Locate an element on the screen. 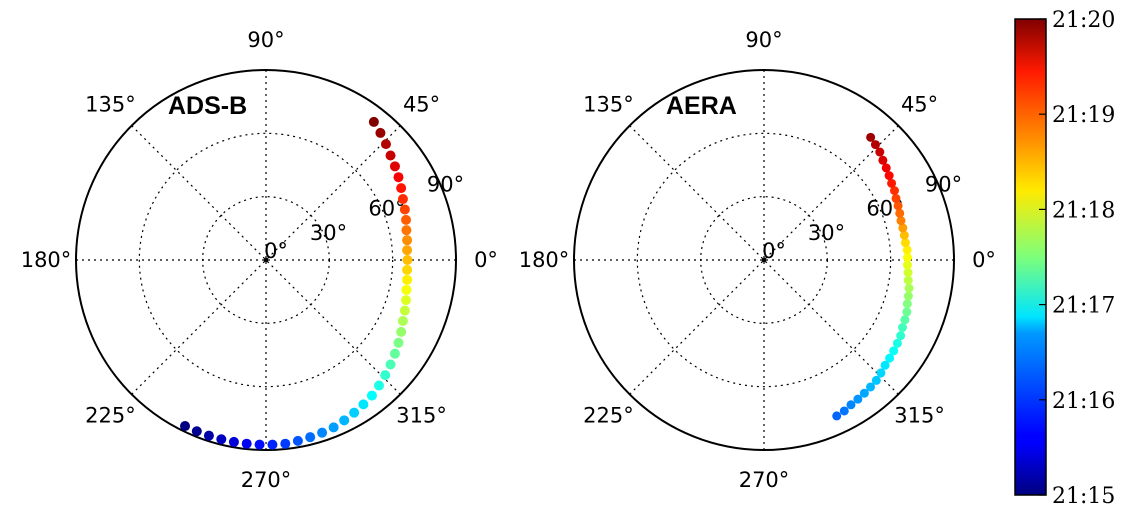  panel-title-ads-b: ADS-B is located at coordinates (207, 106).